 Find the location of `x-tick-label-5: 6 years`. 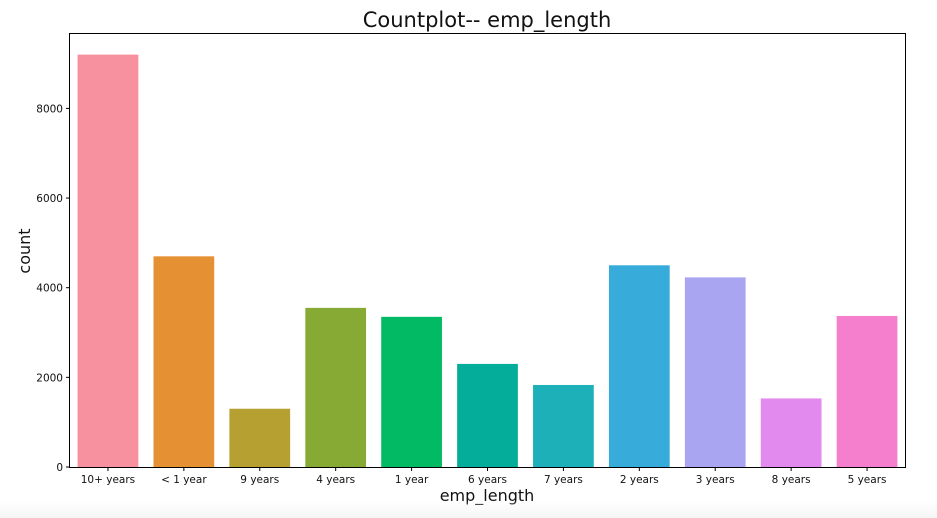

x-tick-label-5: 6 years is located at coordinates (487, 480).